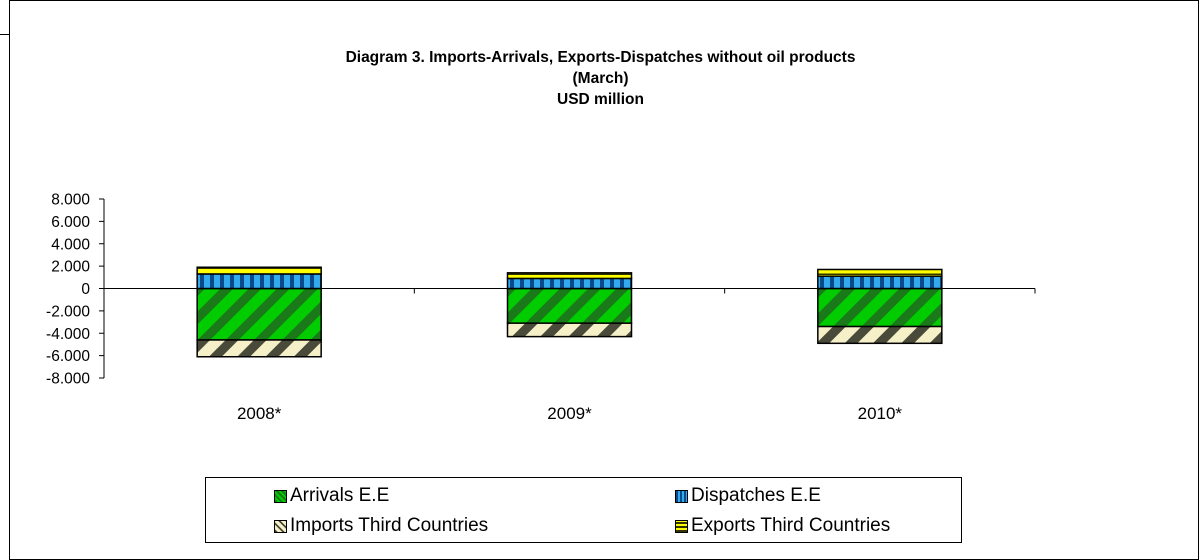  Describe the element at coordinates (880, 282) in the screenshot. I see `bar-dispatches-2010` at that location.